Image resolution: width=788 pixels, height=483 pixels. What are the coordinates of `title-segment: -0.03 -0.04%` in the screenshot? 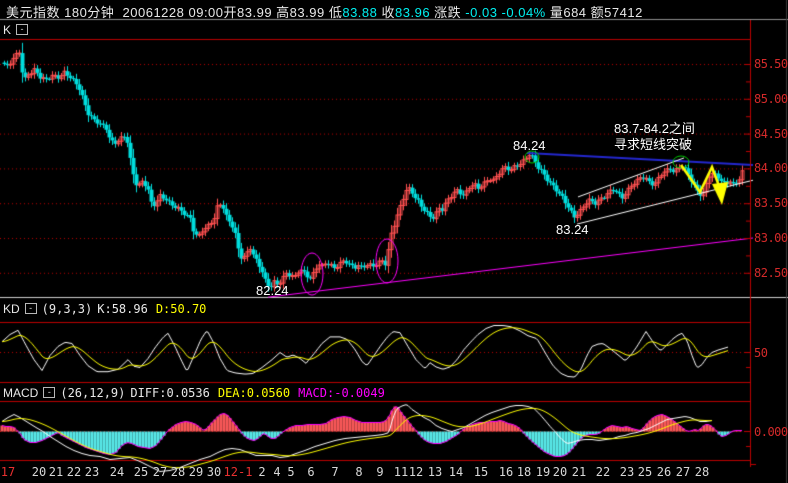 It's located at (505, 12).